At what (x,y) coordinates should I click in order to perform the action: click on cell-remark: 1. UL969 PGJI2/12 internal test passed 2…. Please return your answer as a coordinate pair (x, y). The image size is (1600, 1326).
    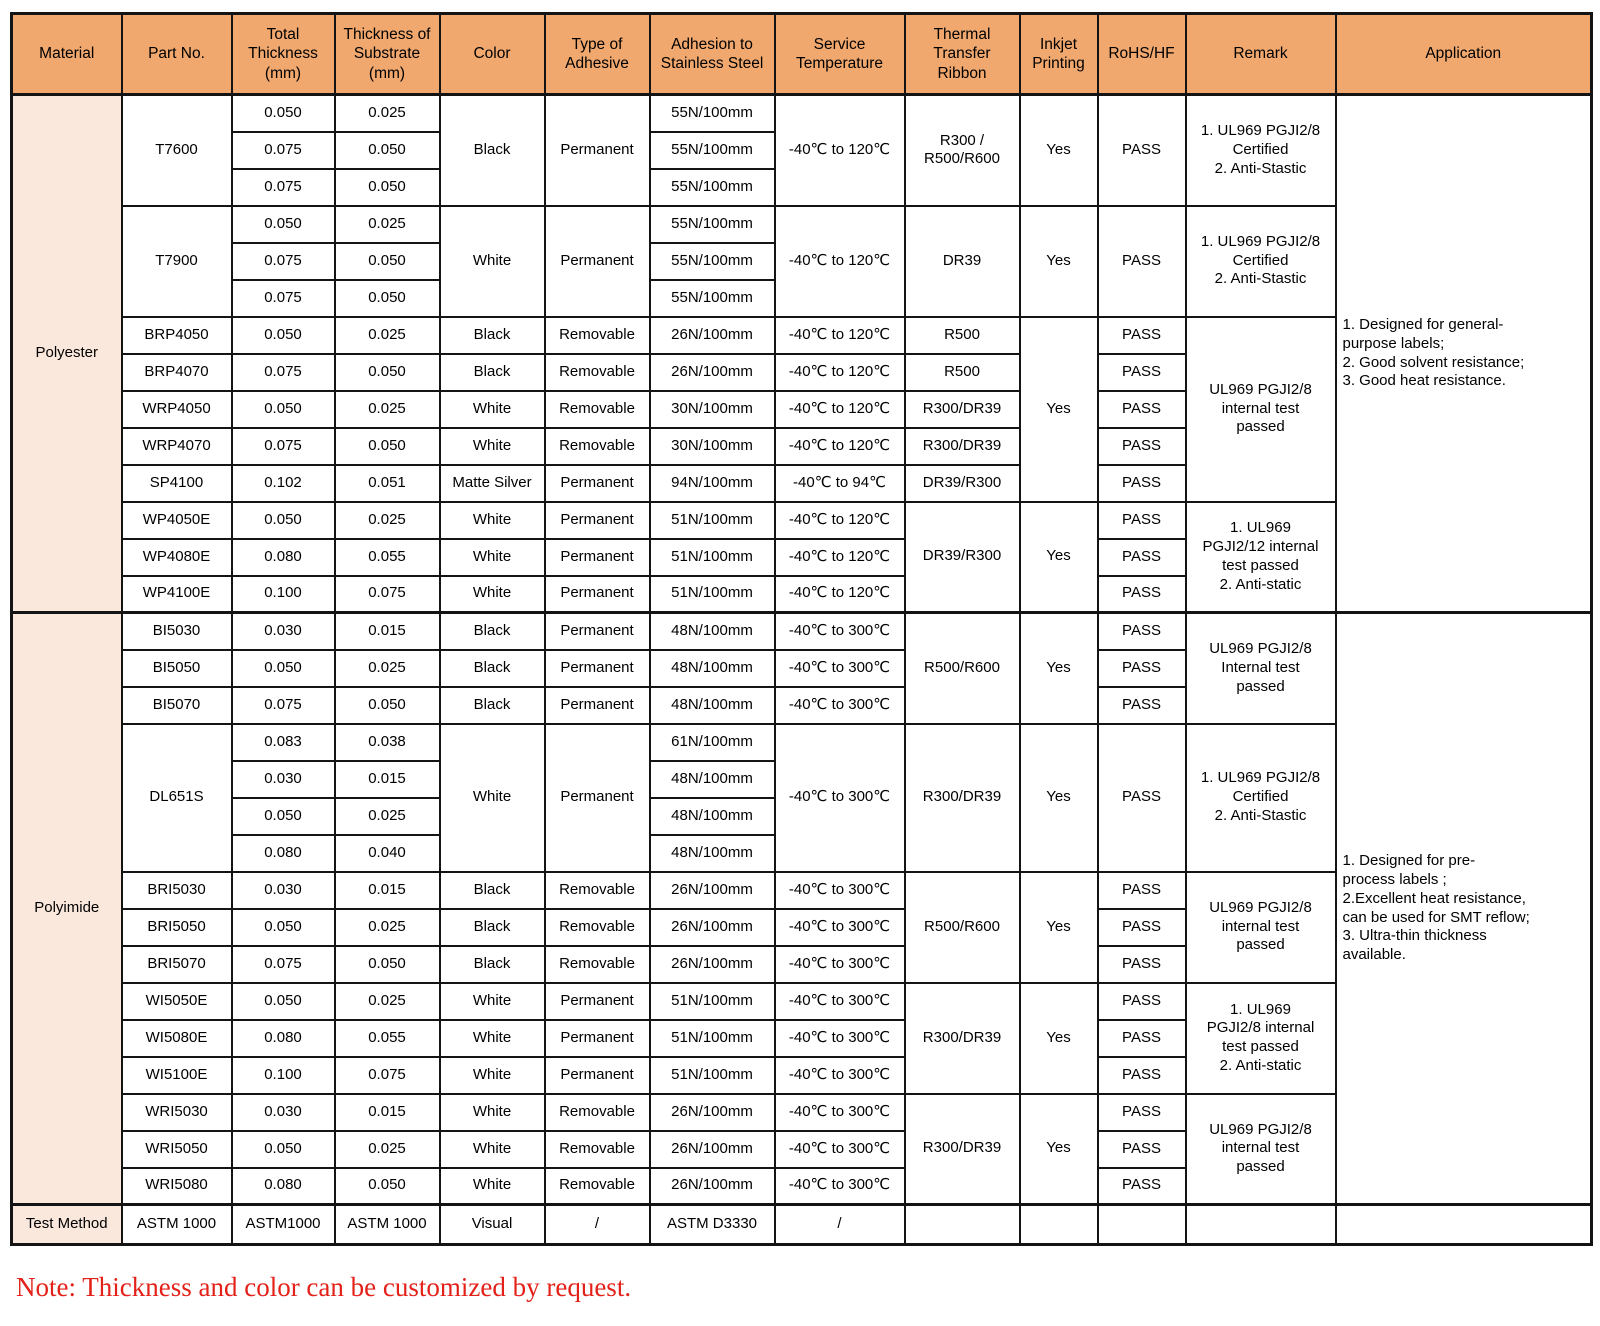
    Looking at the image, I should click on (1260, 557).